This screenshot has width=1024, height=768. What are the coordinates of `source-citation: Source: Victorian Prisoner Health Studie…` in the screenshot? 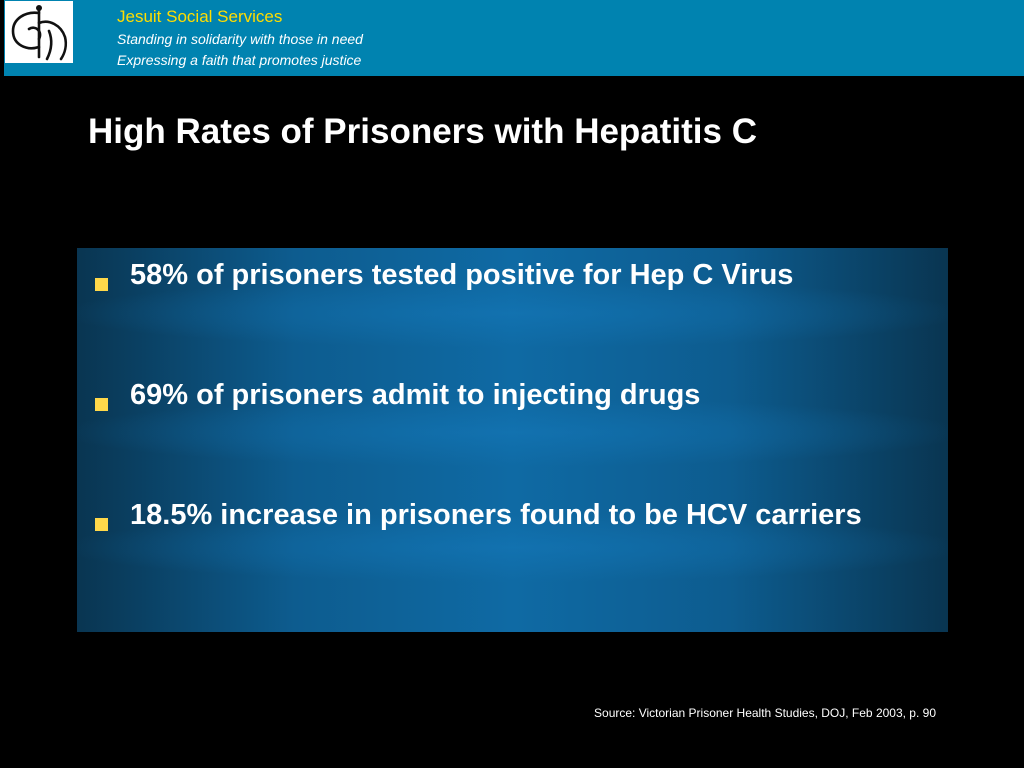 It's located at (765, 713).